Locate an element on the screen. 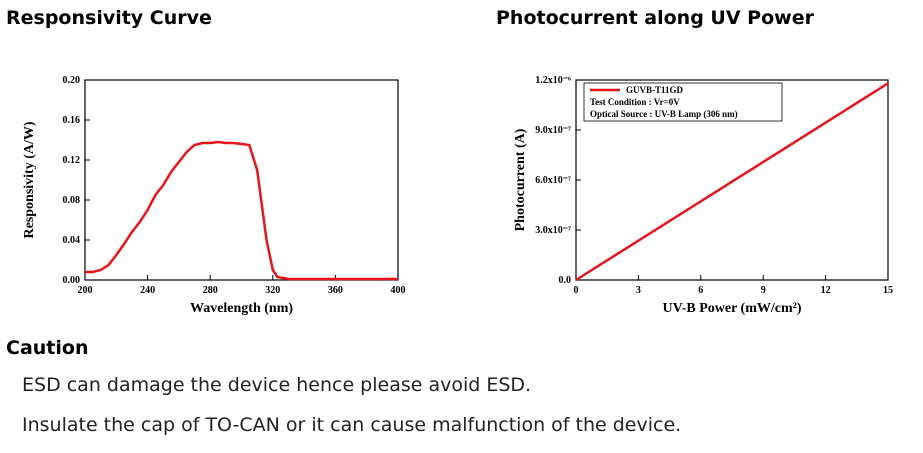  y-tick-label: 0.12 is located at coordinates (72, 160).